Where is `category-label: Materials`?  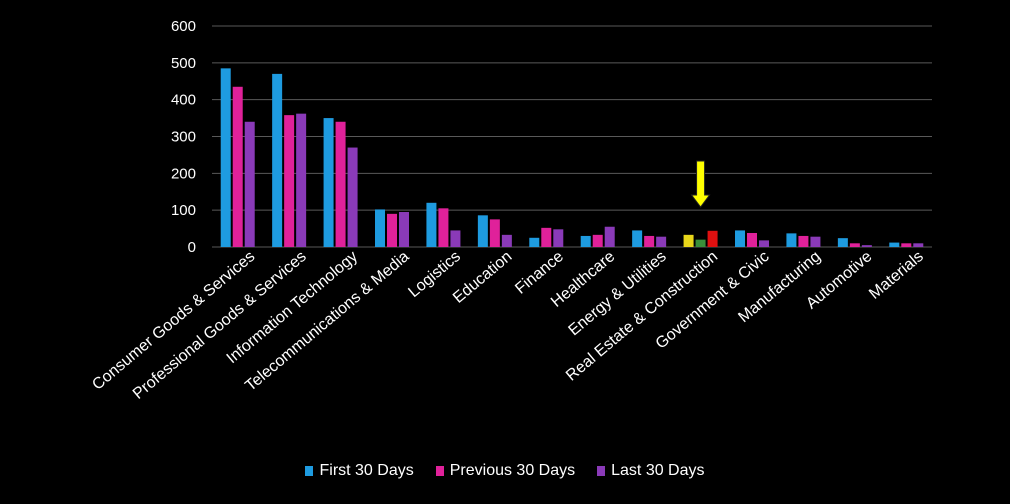
category-label: Materials is located at coordinates (896, 275).